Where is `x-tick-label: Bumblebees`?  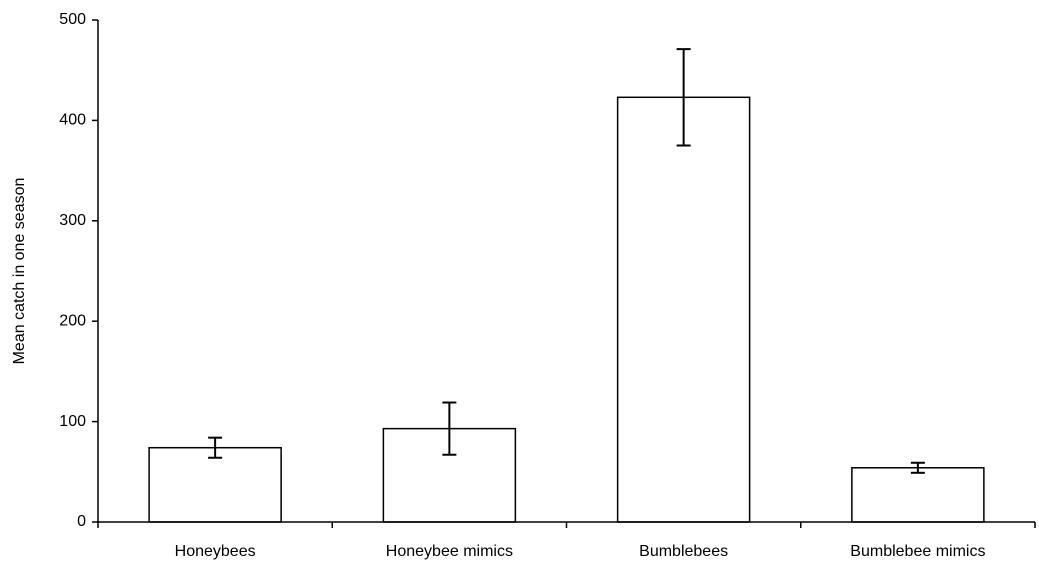
x-tick-label: Bumblebees is located at coordinates (683, 551).